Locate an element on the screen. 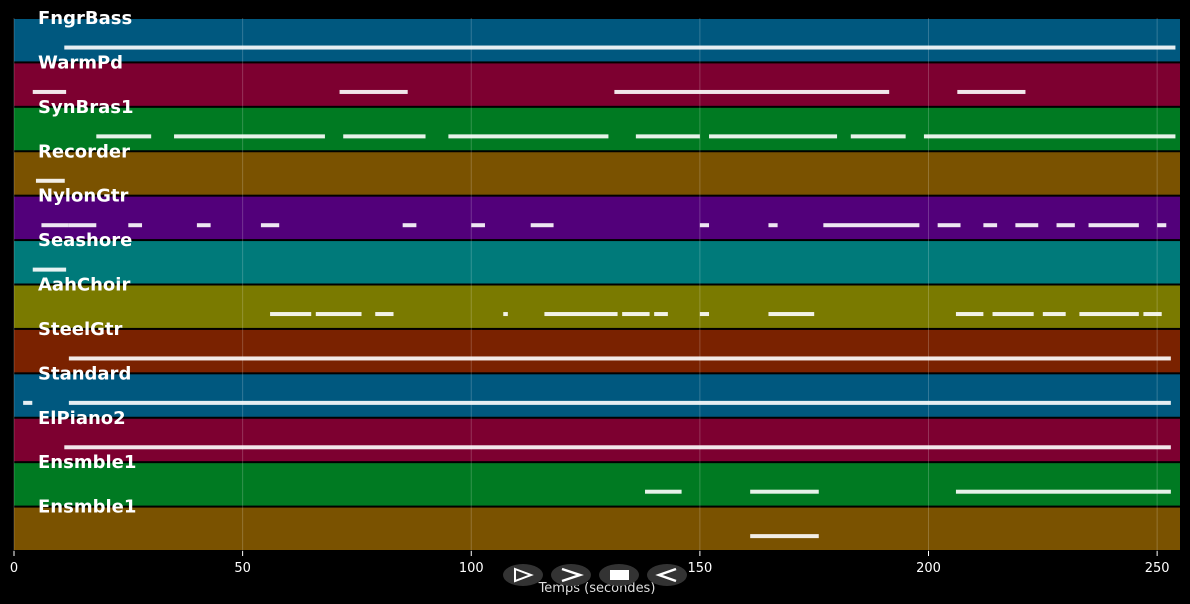 The image size is (1190, 604). play-button is located at coordinates (523, 575).